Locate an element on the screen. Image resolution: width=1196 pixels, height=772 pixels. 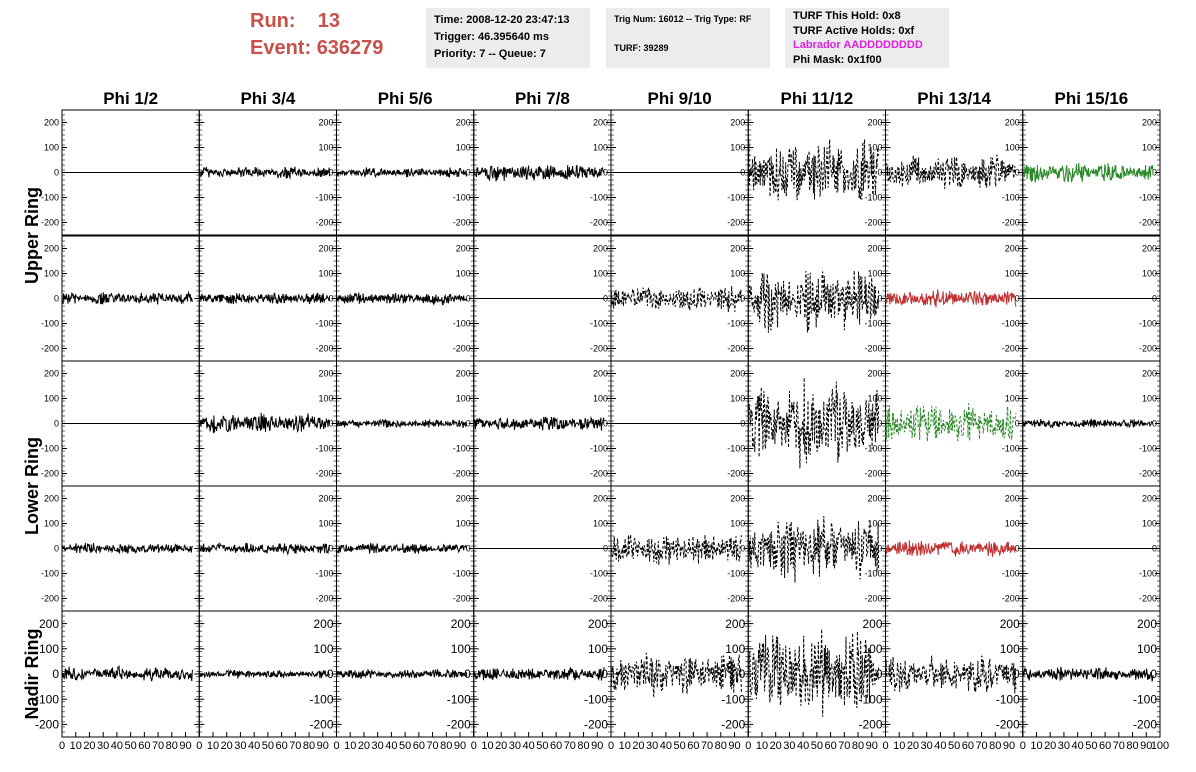
turf-text: TURF: 39289 is located at coordinates (641, 48).